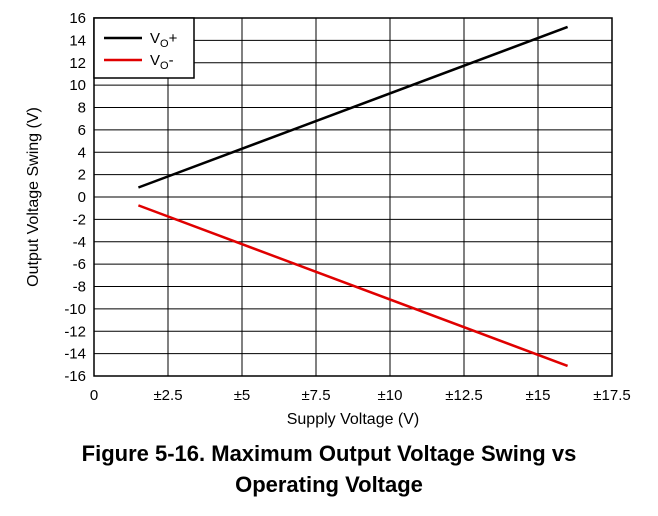 Image resolution: width=658 pixels, height=516 pixels. I want to click on legend-label-vo-minus: VO-, so click(162, 62).